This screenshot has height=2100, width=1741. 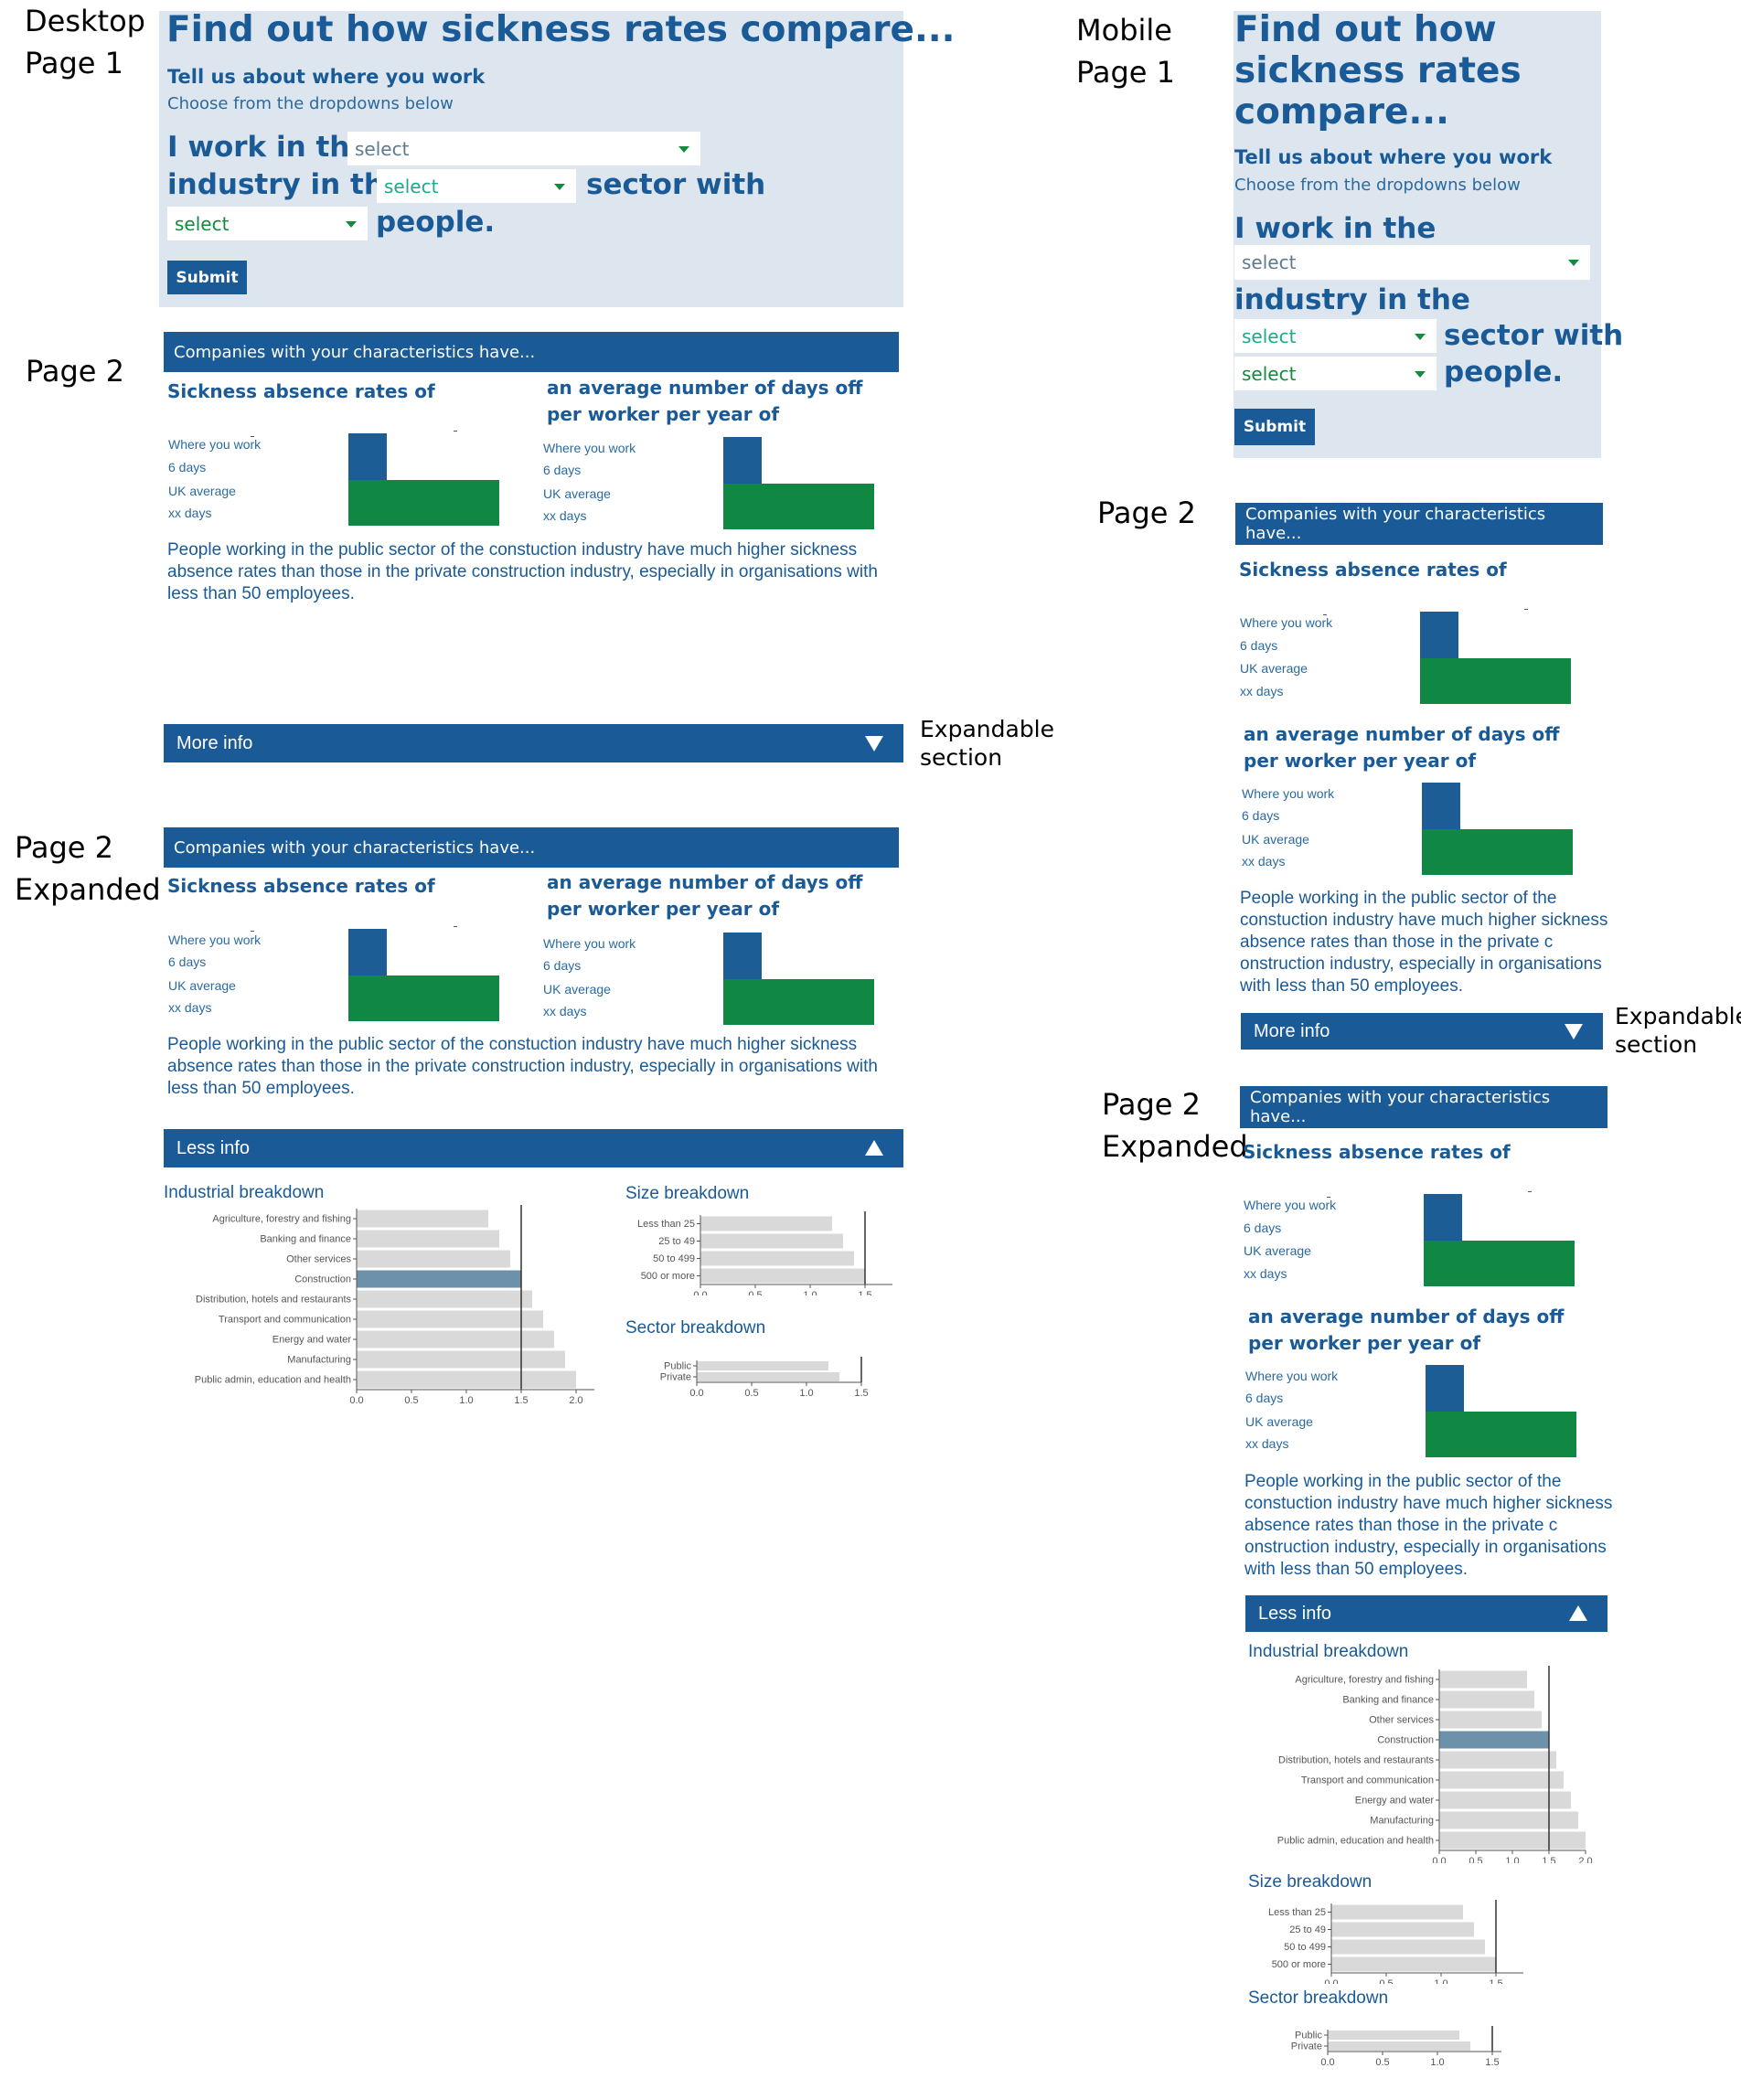 What do you see at coordinates (1335, 228) in the screenshot?
I see `sentence-i-work-in: I work in the` at bounding box center [1335, 228].